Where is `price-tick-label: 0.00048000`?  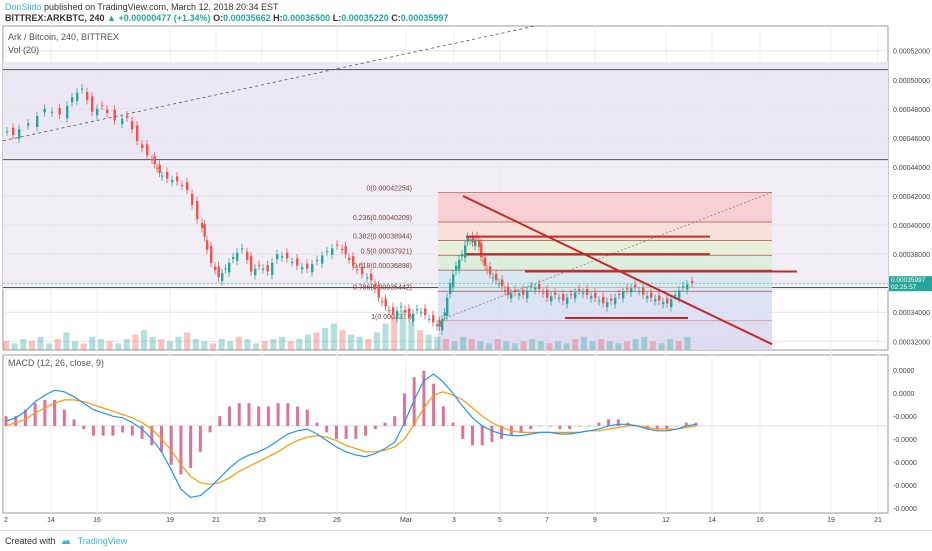 price-tick-label: 0.00048000 is located at coordinates (911, 110).